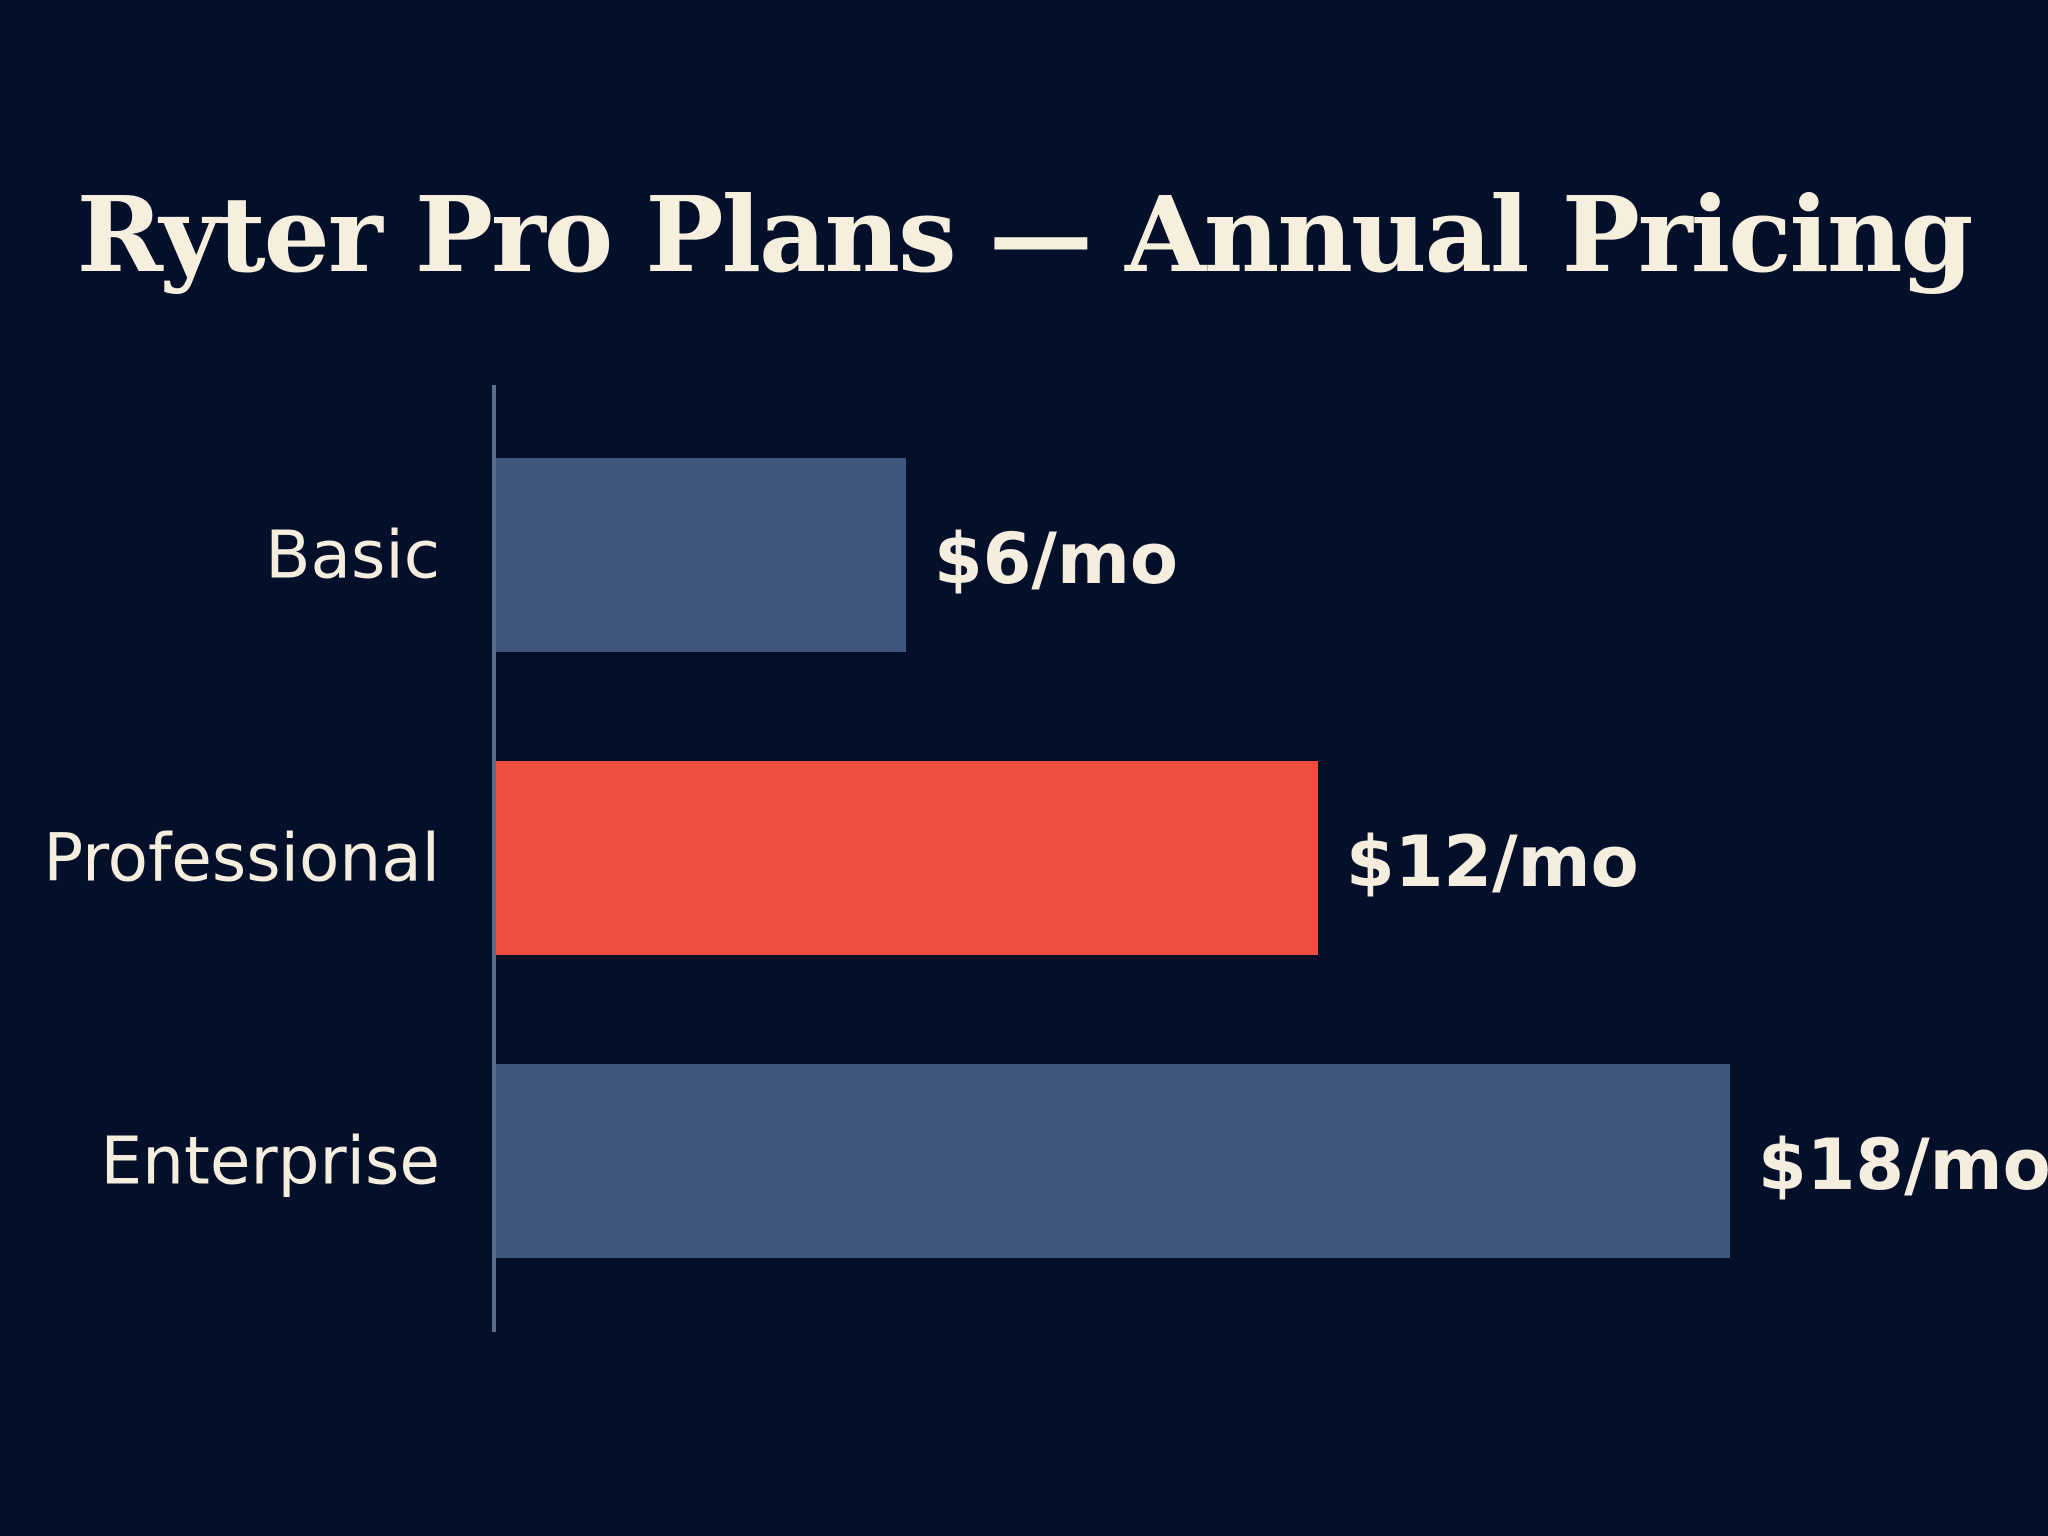  I want to click on category-label-basic: Basic, so click(352, 555).